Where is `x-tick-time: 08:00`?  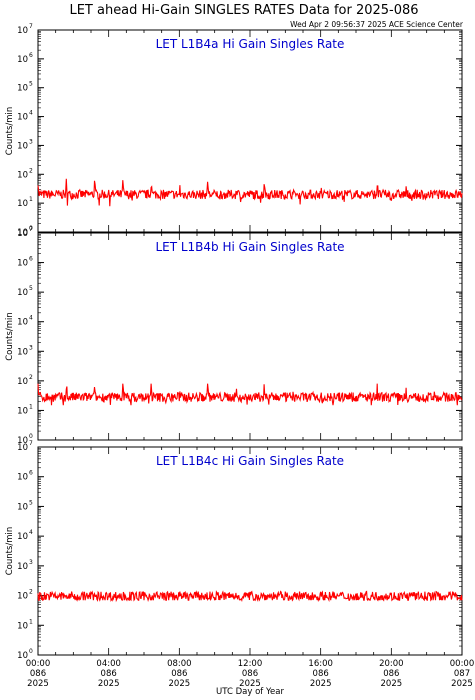 x-tick-time: 08:00 is located at coordinates (179, 664).